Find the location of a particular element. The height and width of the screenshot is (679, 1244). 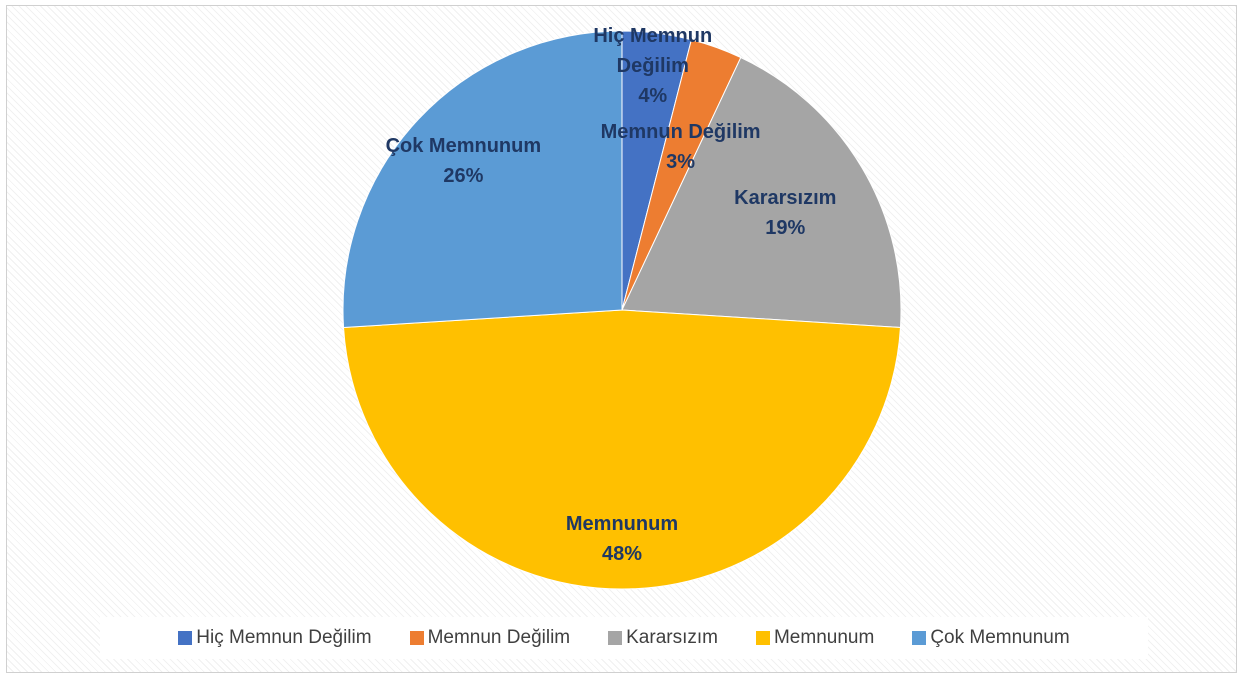

legend-label: Memnun Değilim is located at coordinates (499, 637).